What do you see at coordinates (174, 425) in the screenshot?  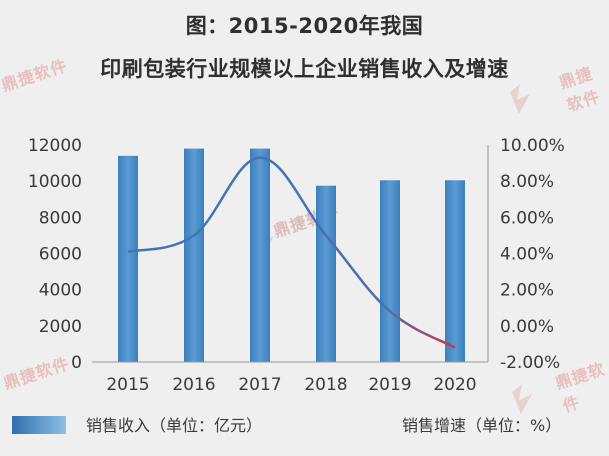 I see `legend-bar-label: 销售收入（单位：亿元）` at bounding box center [174, 425].